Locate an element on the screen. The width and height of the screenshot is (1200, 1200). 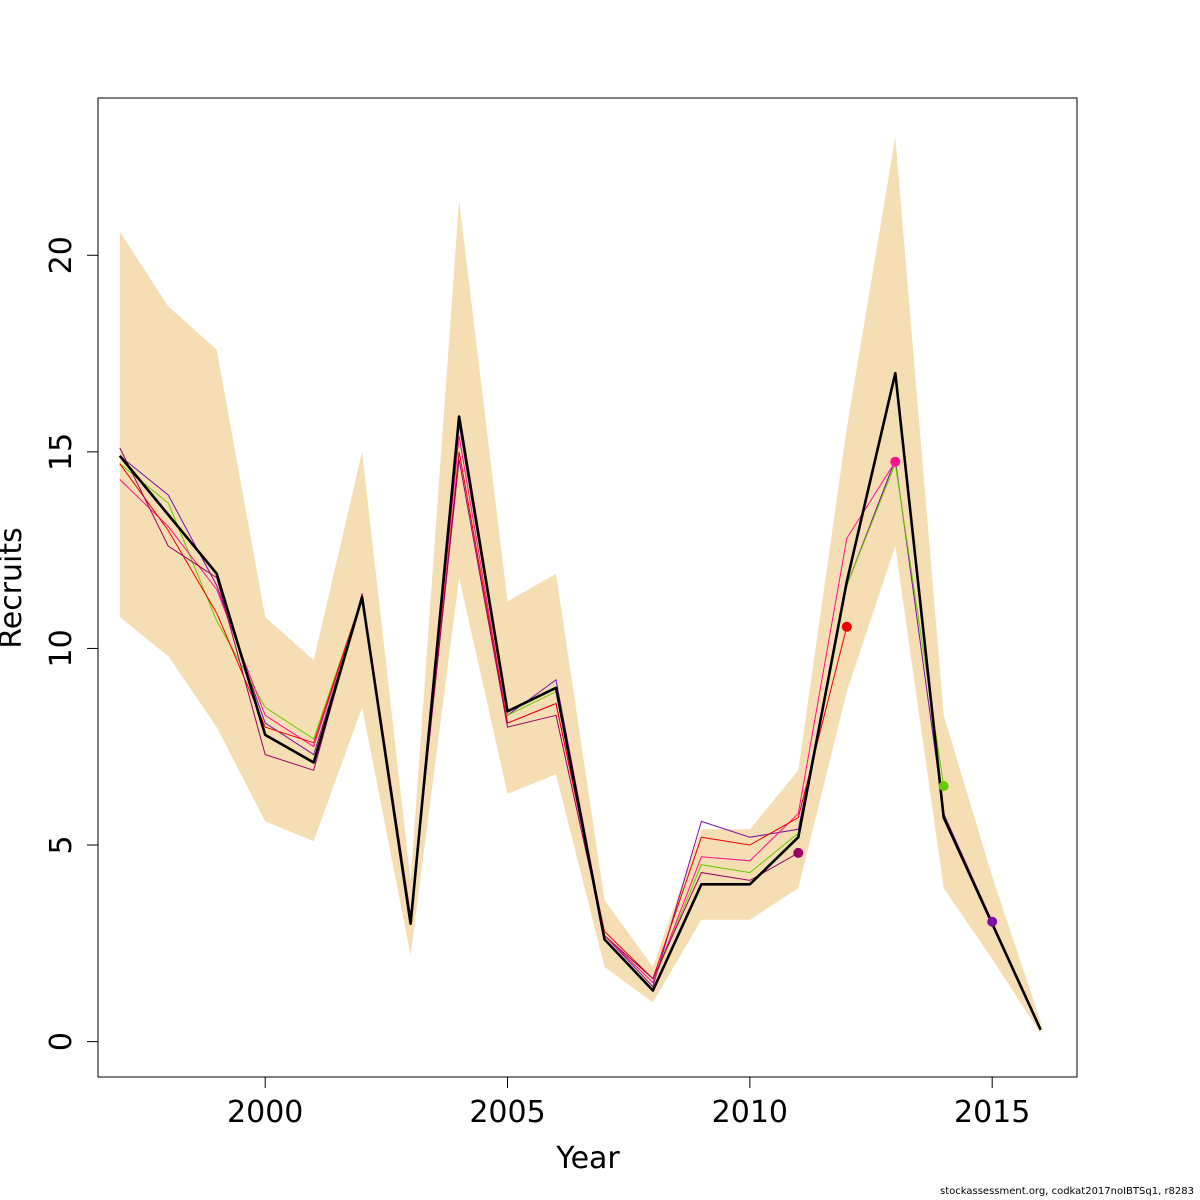
y-tick-label-5: 5 is located at coordinates (61, 844).